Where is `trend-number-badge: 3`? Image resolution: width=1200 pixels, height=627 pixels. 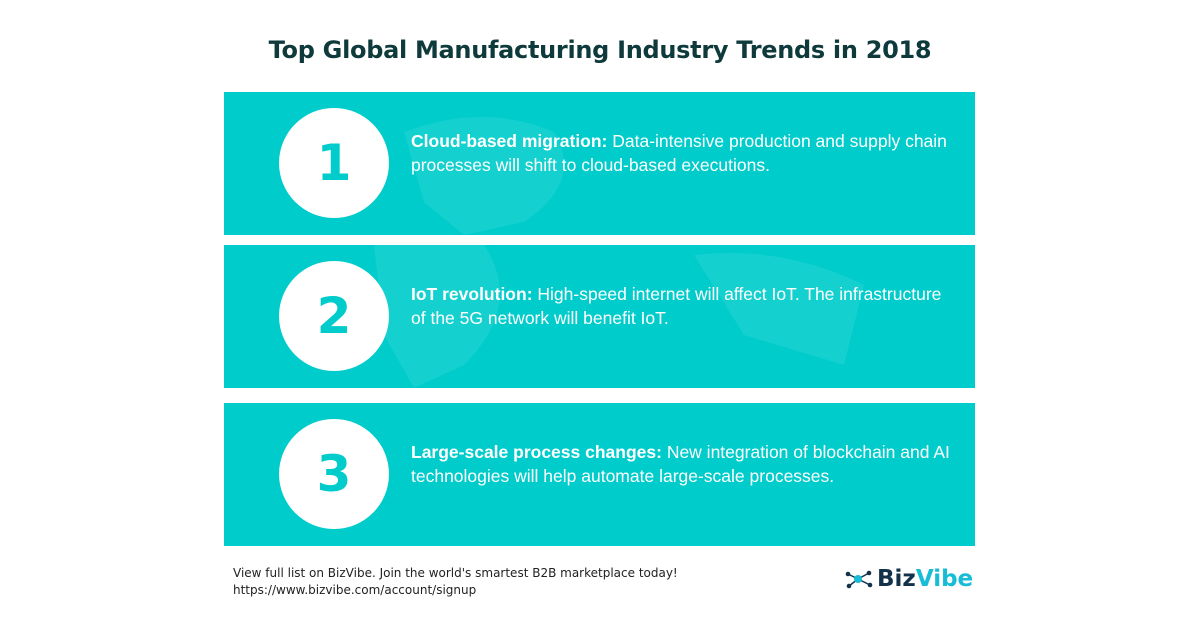 trend-number-badge: 3 is located at coordinates (334, 474).